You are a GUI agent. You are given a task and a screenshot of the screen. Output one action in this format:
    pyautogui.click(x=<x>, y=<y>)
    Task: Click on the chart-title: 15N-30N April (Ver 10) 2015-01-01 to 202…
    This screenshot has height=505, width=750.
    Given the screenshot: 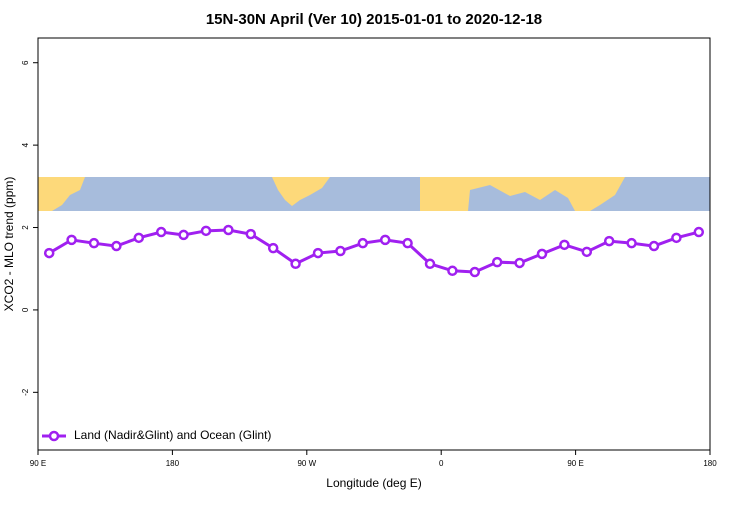 What is the action you would take?
    pyautogui.click(x=374, y=19)
    